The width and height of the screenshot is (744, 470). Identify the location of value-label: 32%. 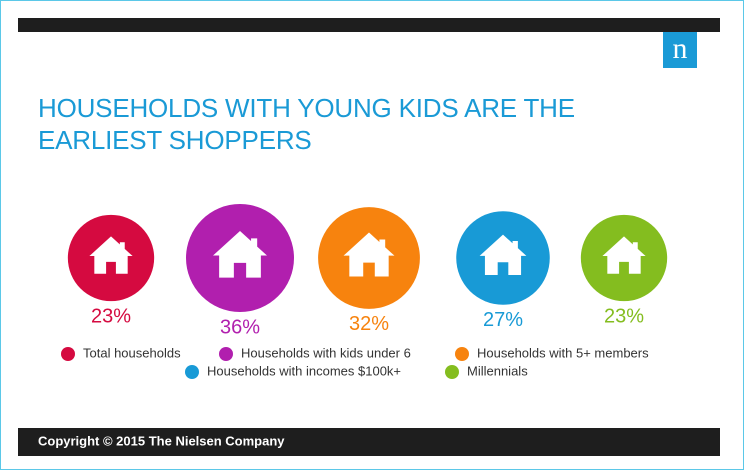
(369, 324).